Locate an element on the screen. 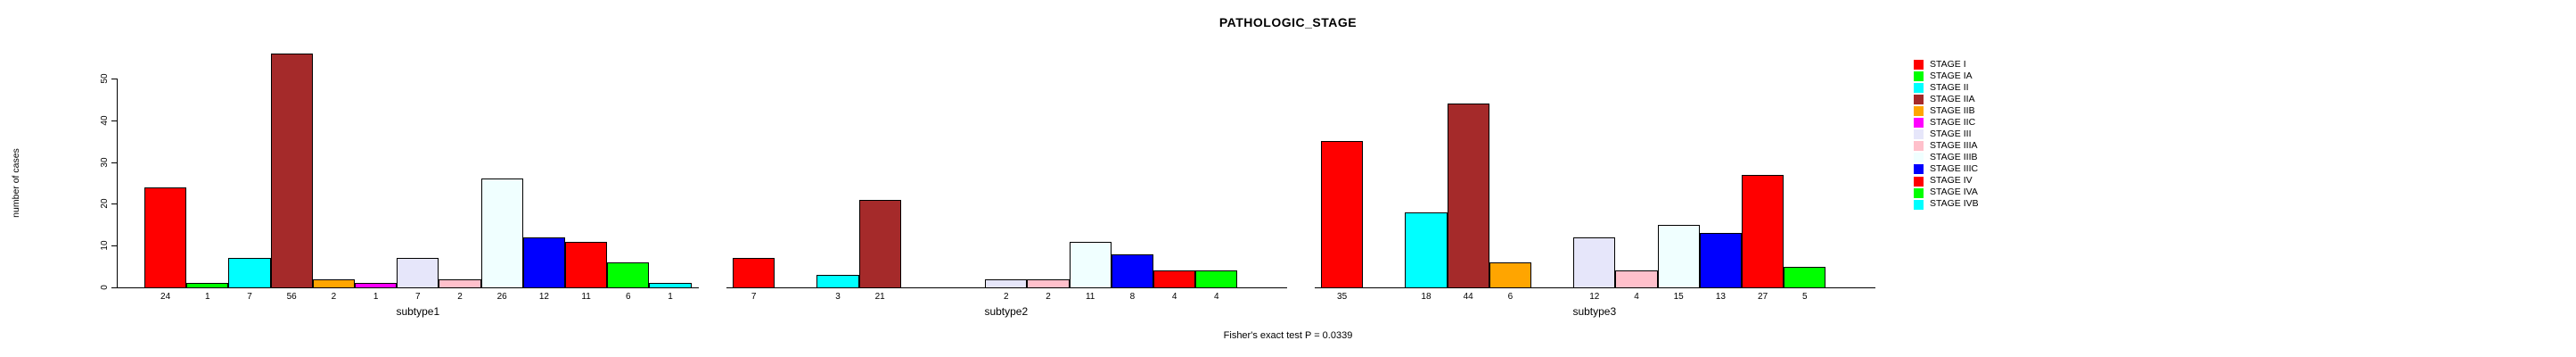 Image resolution: width=2576 pixels, height=357 pixels. legend-label: STAGE IVA is located at coordinates (1954, 192).